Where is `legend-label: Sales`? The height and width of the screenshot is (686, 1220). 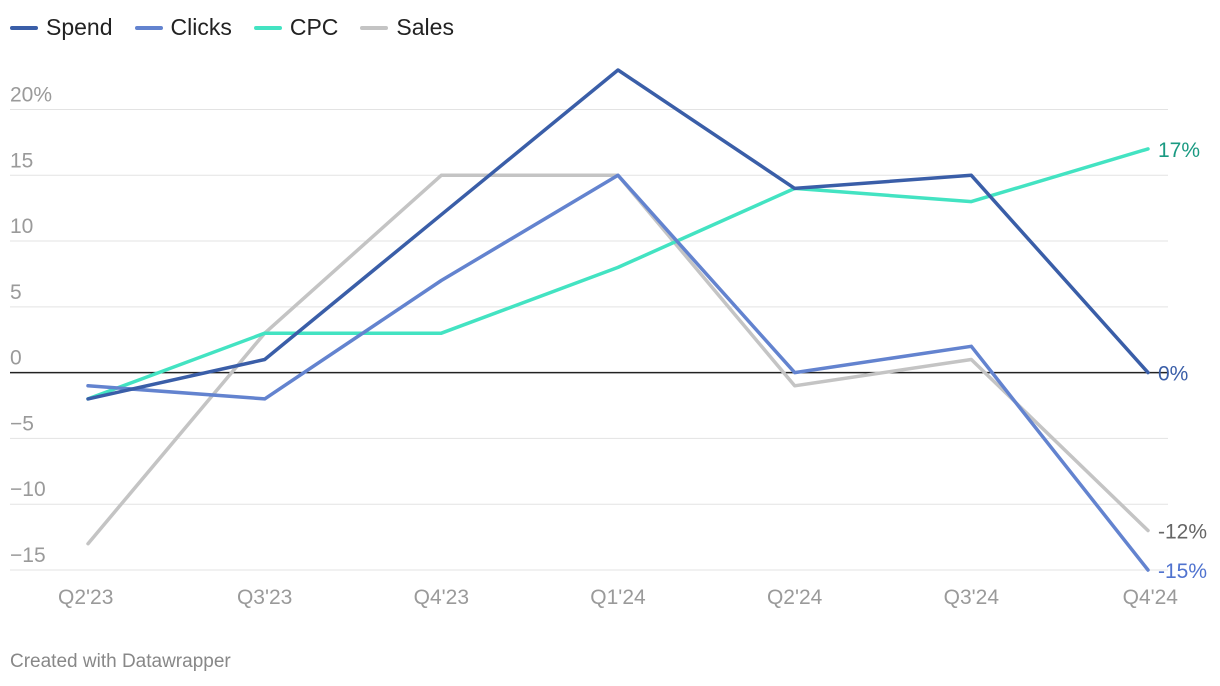
legend-label: Sales is located at coordinates (425, 27).